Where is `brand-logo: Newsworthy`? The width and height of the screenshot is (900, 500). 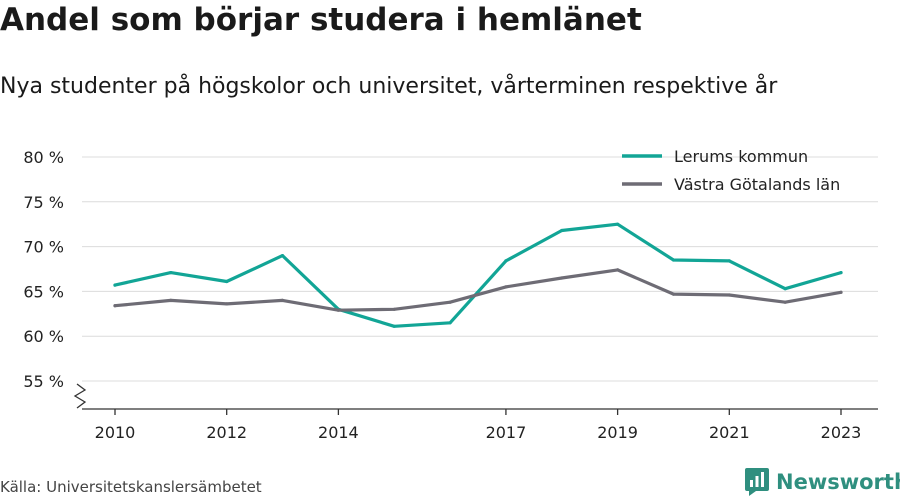
brand-logo: Newsworthy is located at coordinates (822, 482).